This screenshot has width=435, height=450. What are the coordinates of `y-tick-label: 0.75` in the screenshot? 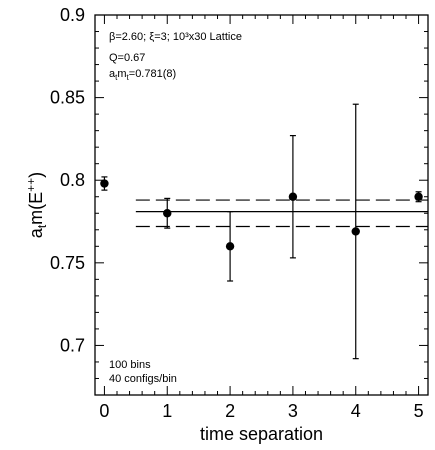 It's located at (67, 263).